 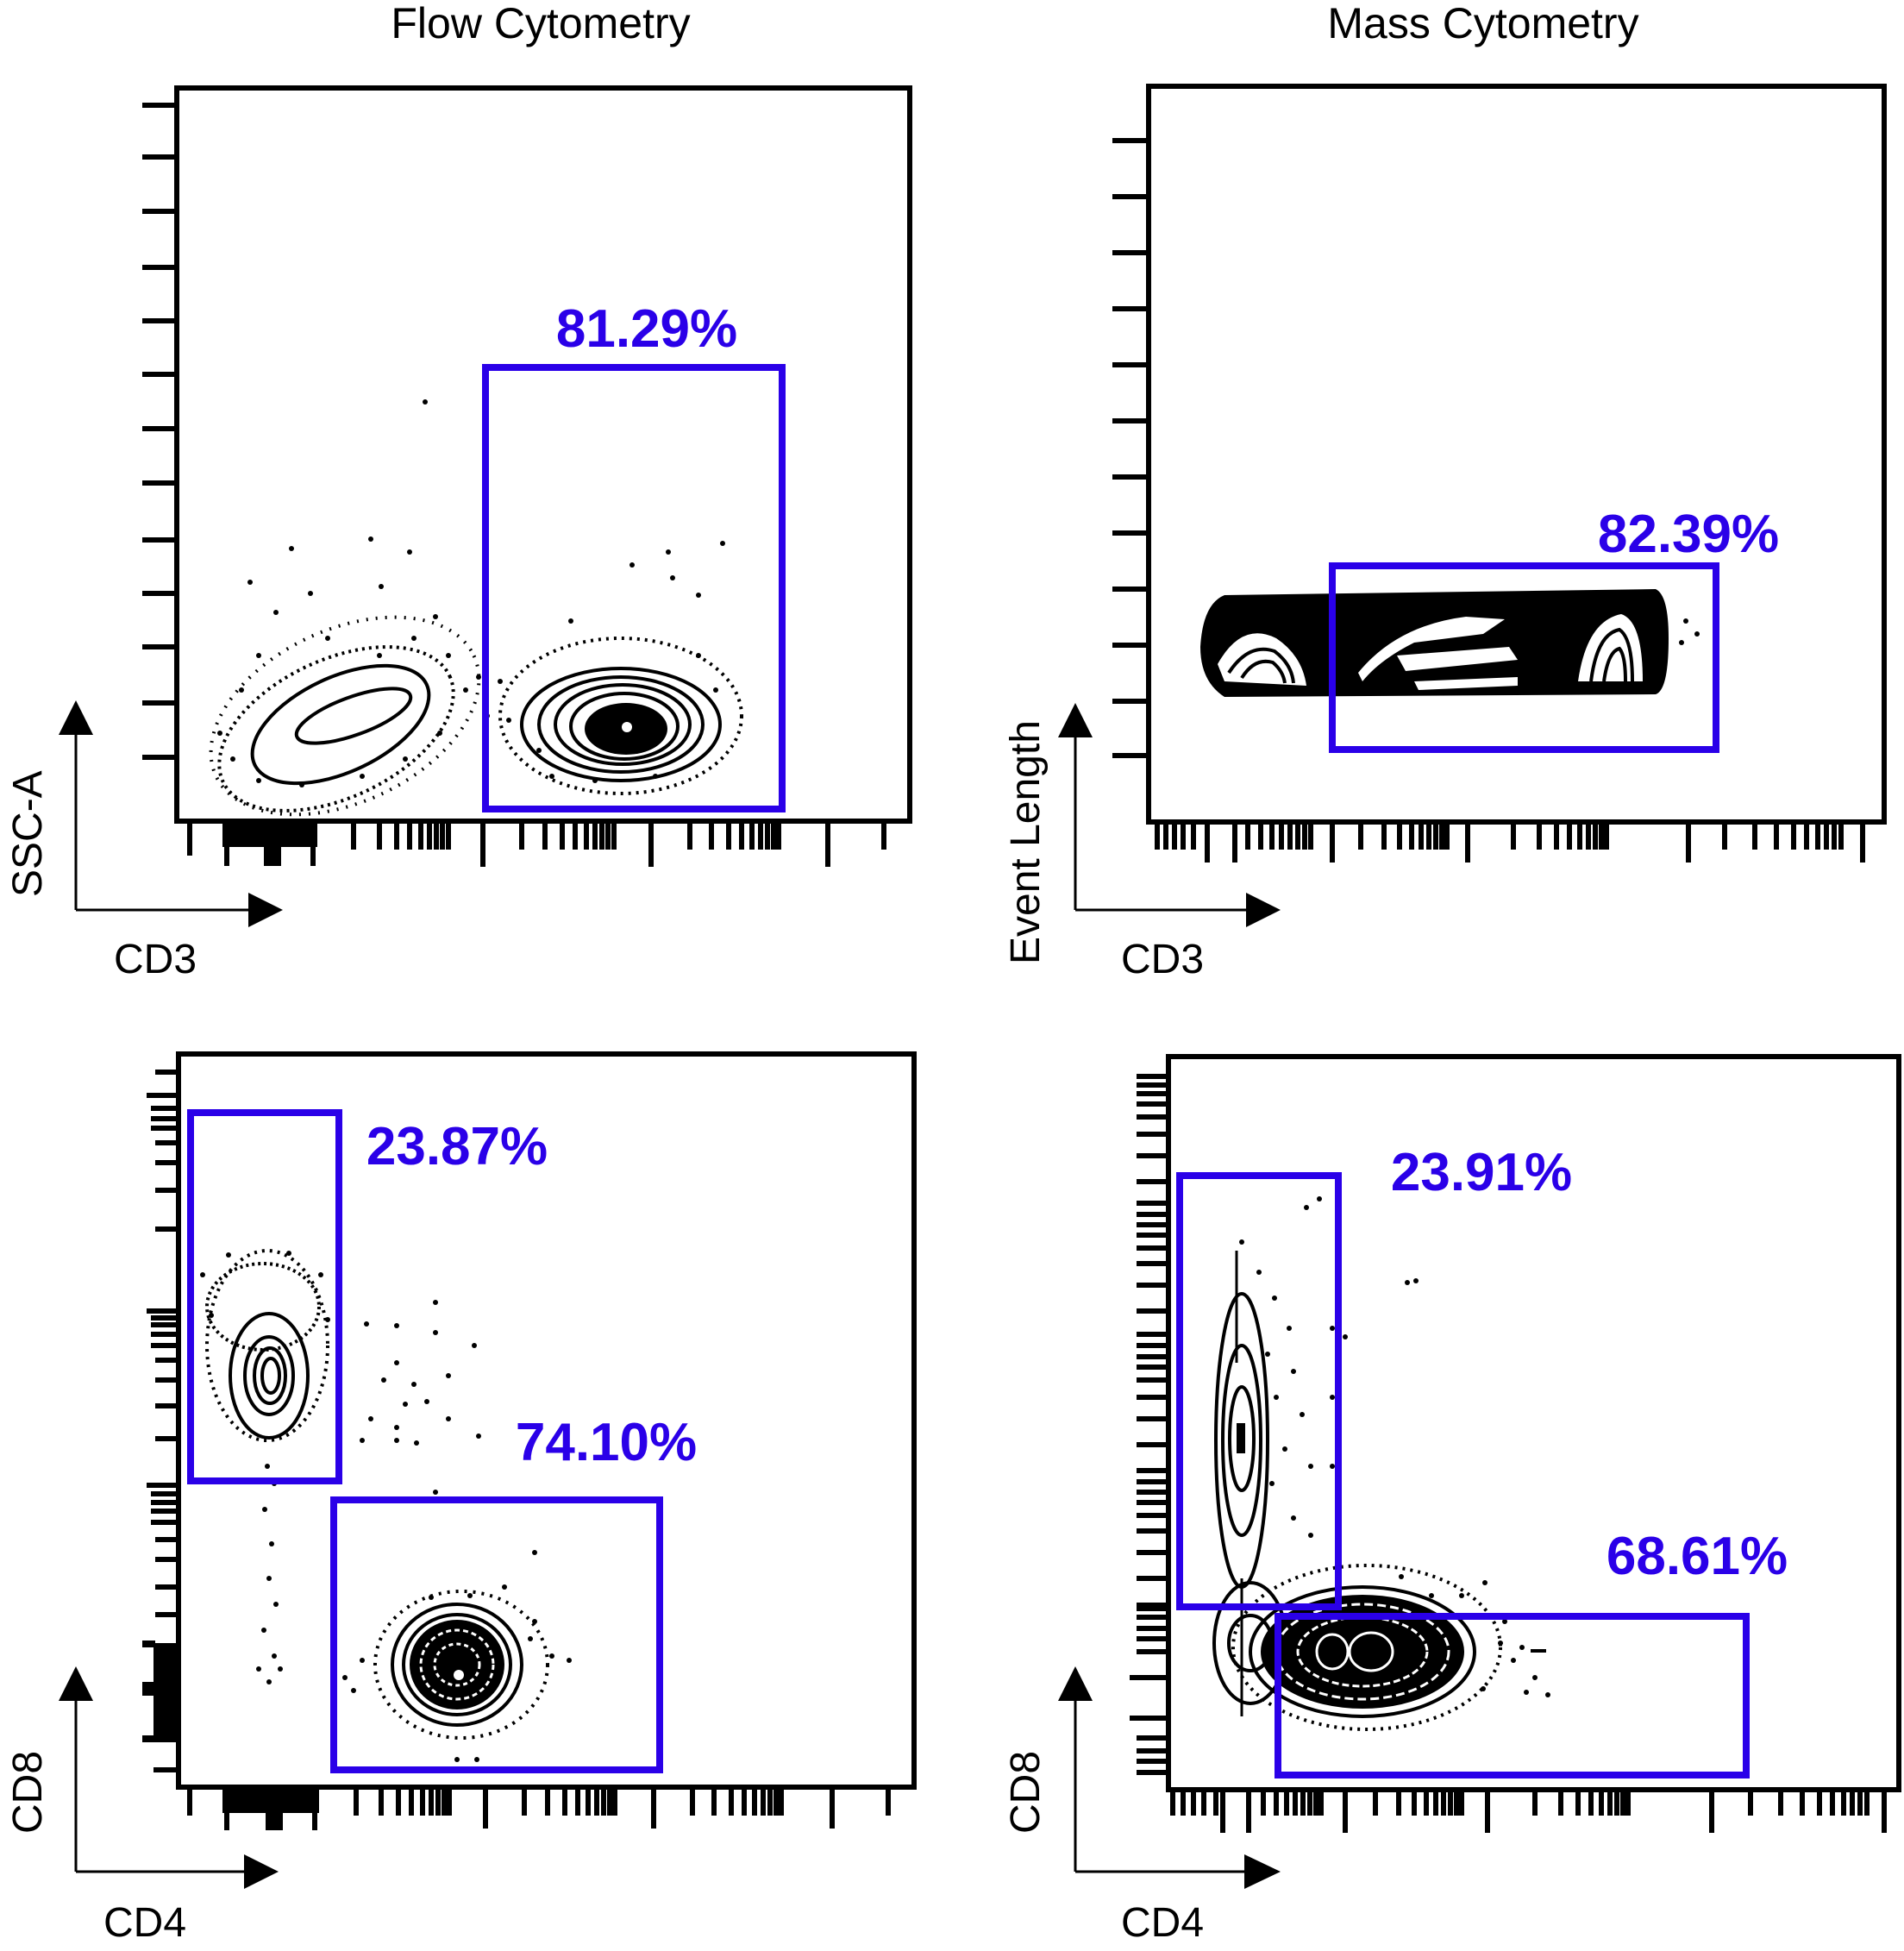 What do you see at coordinates (1482, 1172) in the screenshot?
I see `gate-percent-label-cd8: 23.91%` at bounding box center [1482, 1172].